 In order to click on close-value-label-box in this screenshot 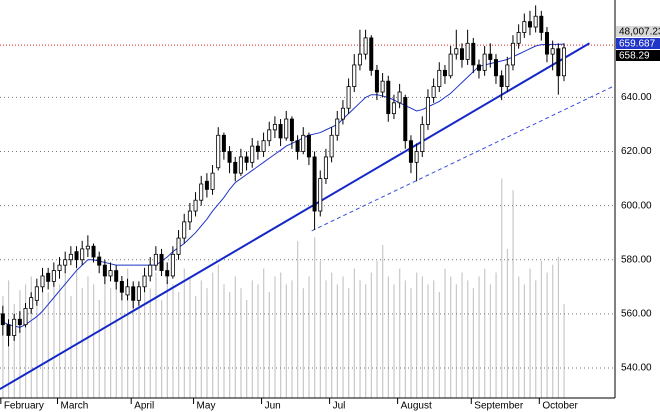, I will do `click(638, 55)`.